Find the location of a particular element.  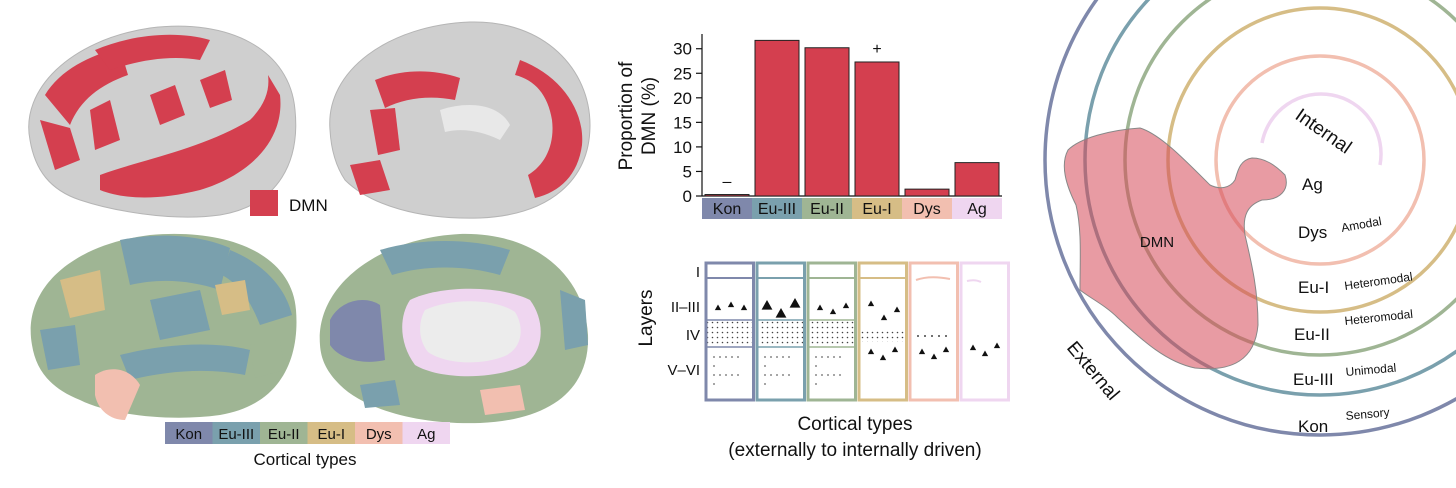

brain-medial-types is located at coordinates (454, 328).